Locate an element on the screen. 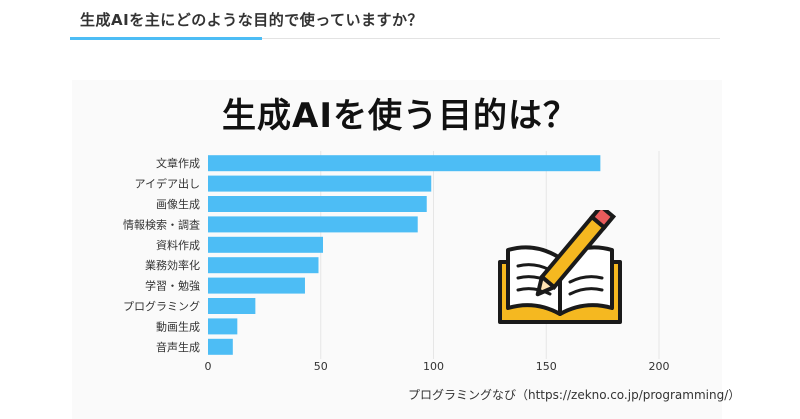 Image resolution: width=800 pixels, height=419 pixels. heading-accent-bar is located at coordinates (166, 38).